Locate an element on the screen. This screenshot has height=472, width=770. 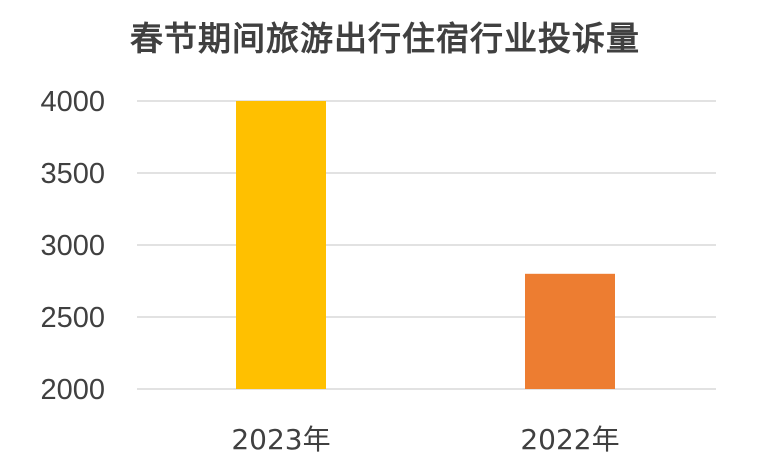
bar-2023 is located at coordinates (281, 245).